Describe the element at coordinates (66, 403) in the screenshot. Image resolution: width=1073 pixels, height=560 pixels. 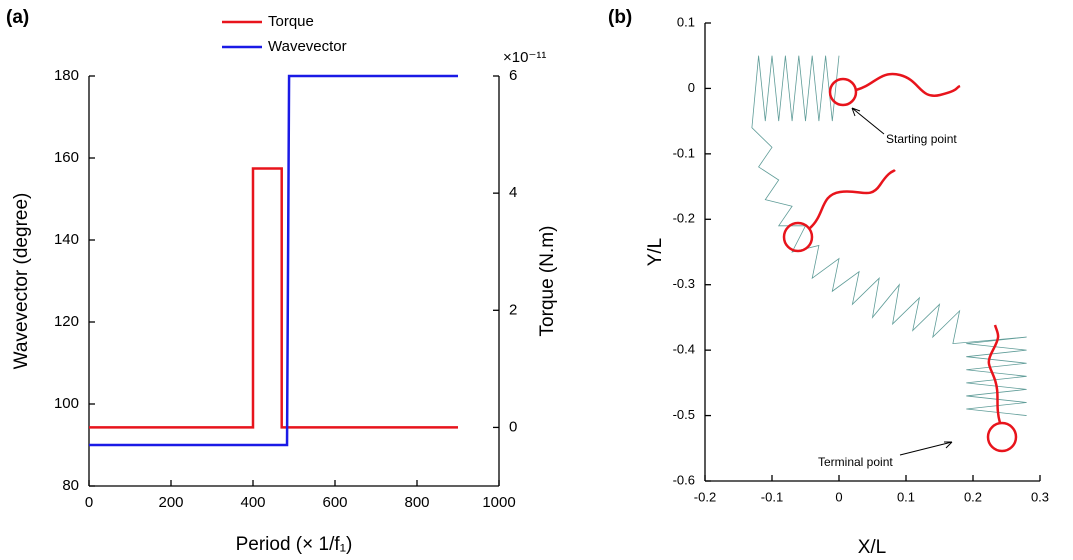
I see `y-tick-label: 100` at that location.